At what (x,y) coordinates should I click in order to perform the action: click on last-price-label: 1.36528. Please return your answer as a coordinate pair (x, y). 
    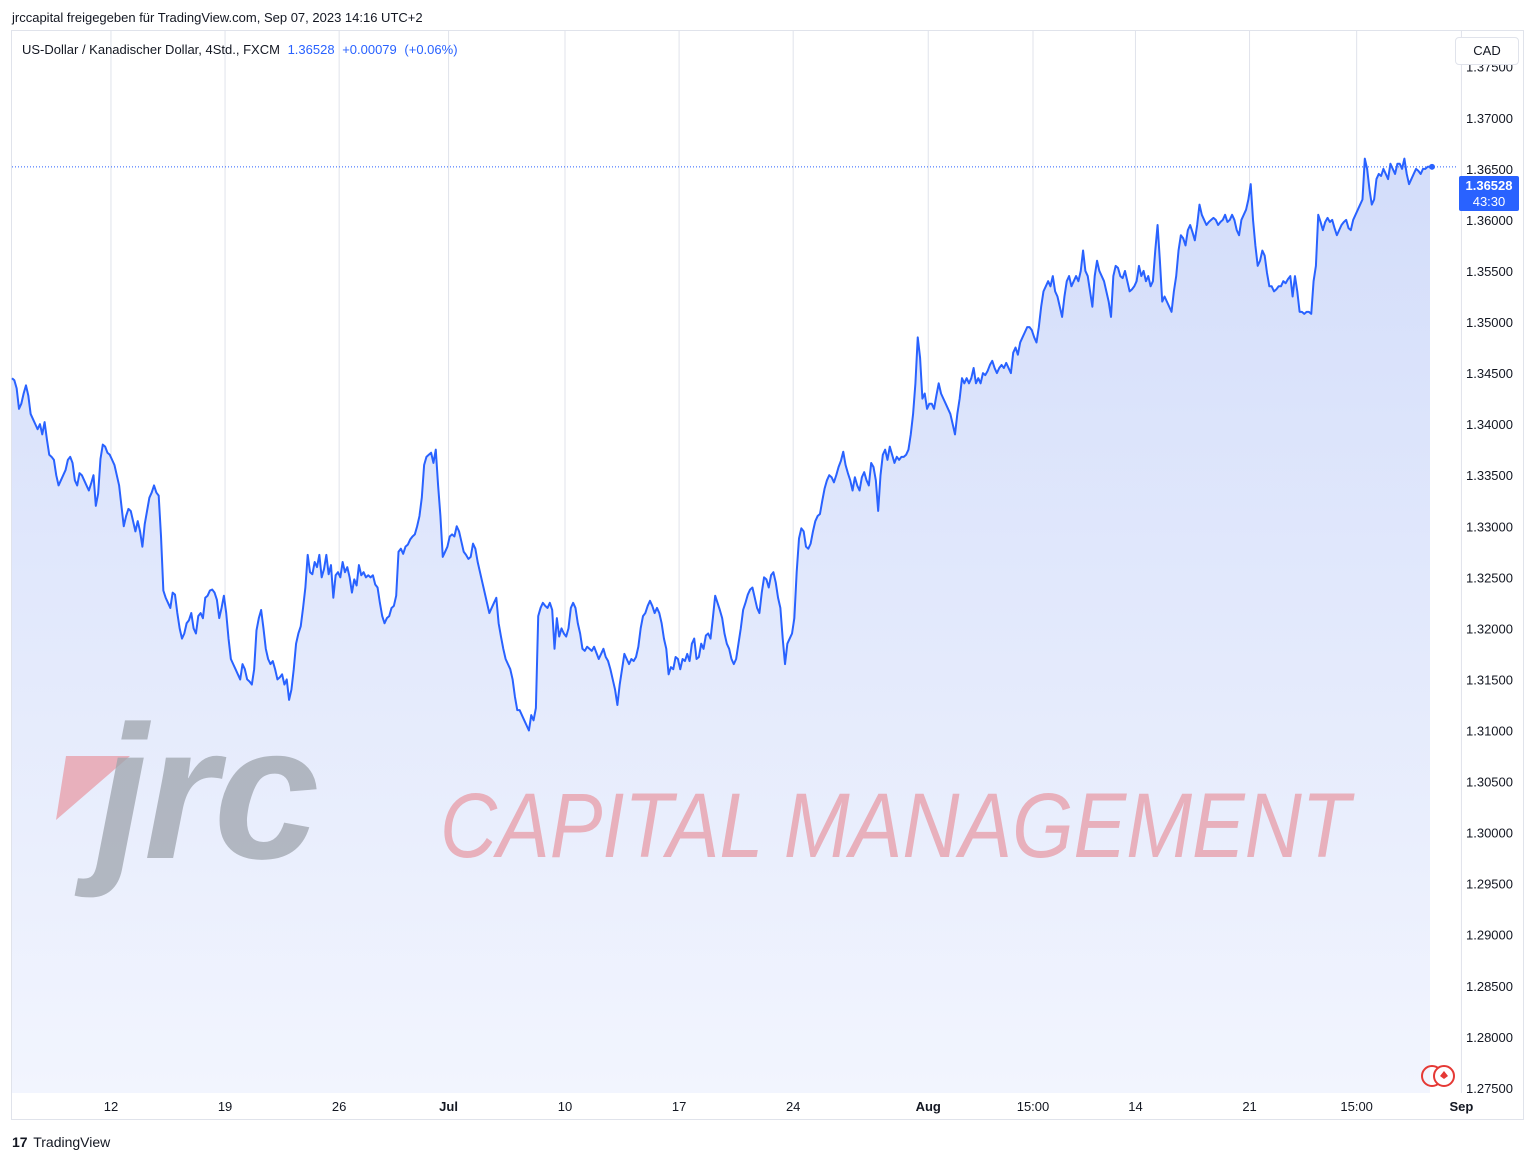
    Looking at the image, I should click on (1489, 185).